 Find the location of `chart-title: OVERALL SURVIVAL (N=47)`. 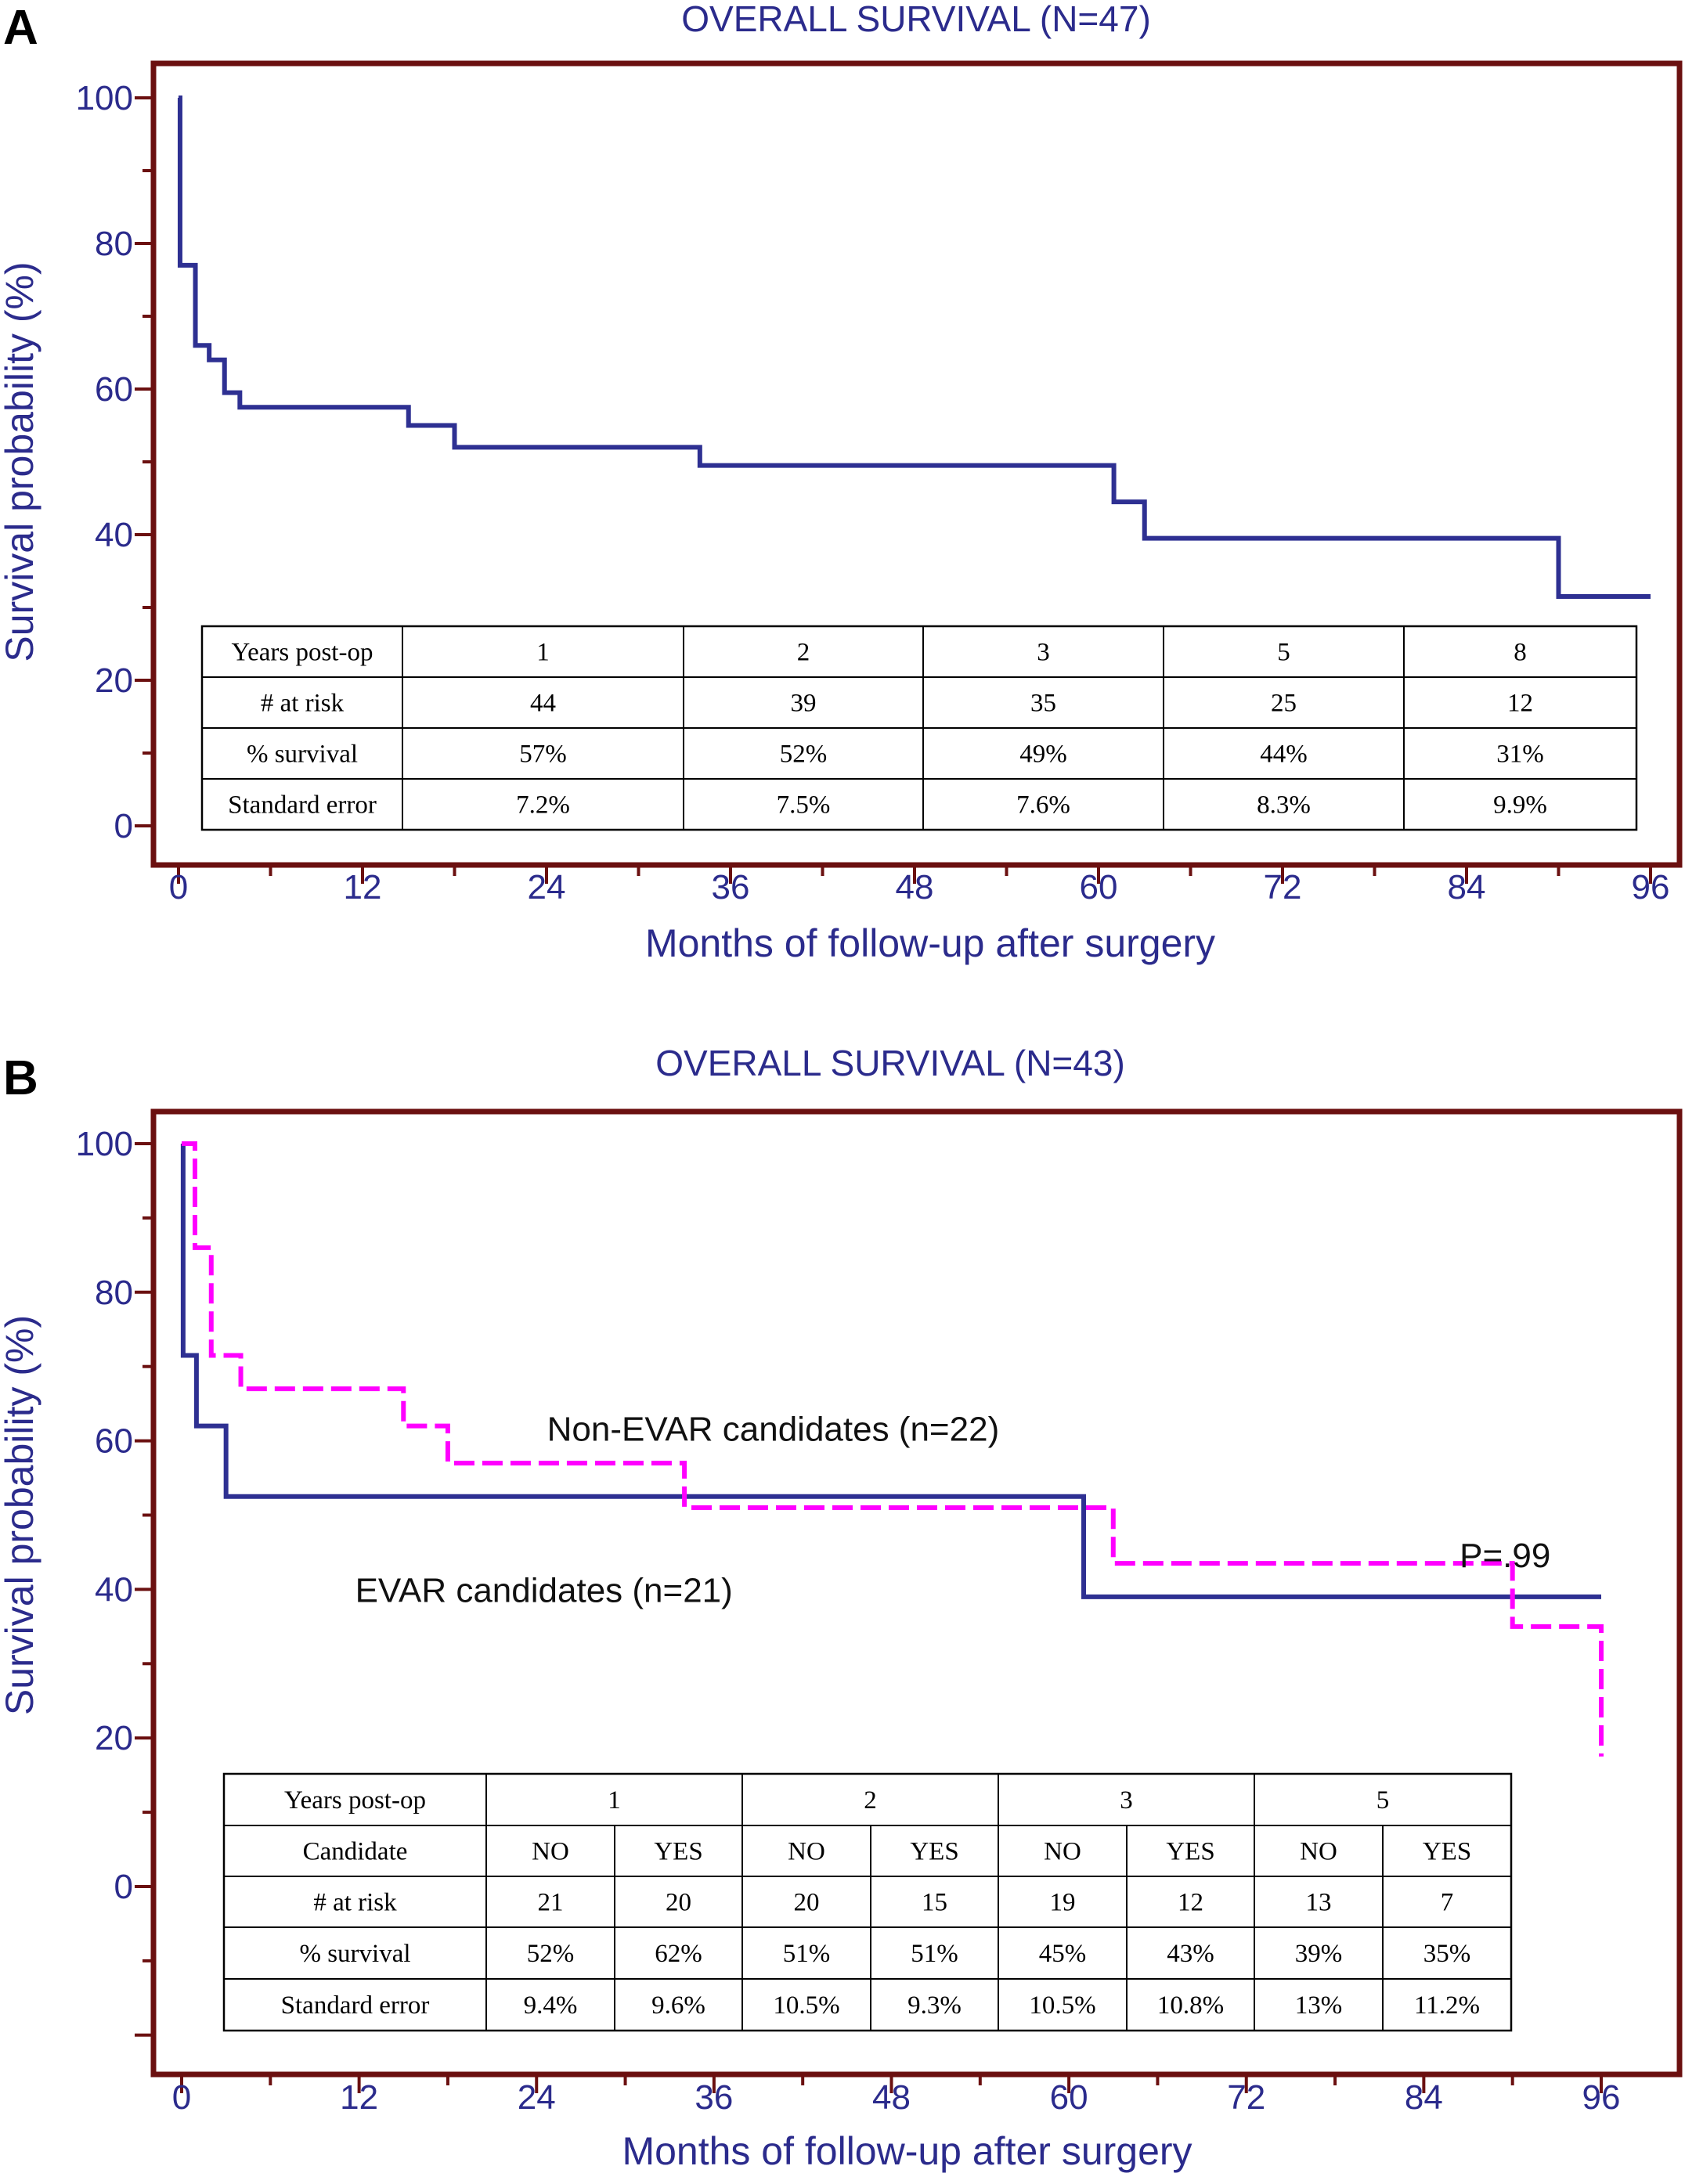

chart-title: OVERALL SURVIVAL (N=47) is located at coordinates (916, 19).